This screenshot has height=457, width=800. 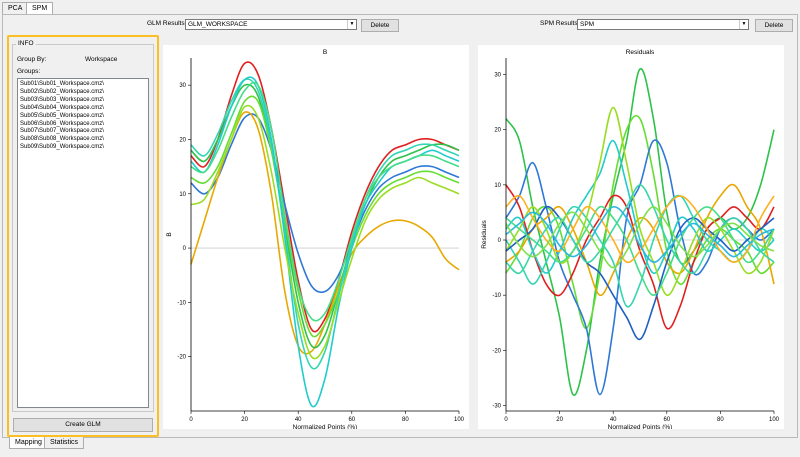 I want to click on group-by-label: Group By:, so click(x=32, y=59).